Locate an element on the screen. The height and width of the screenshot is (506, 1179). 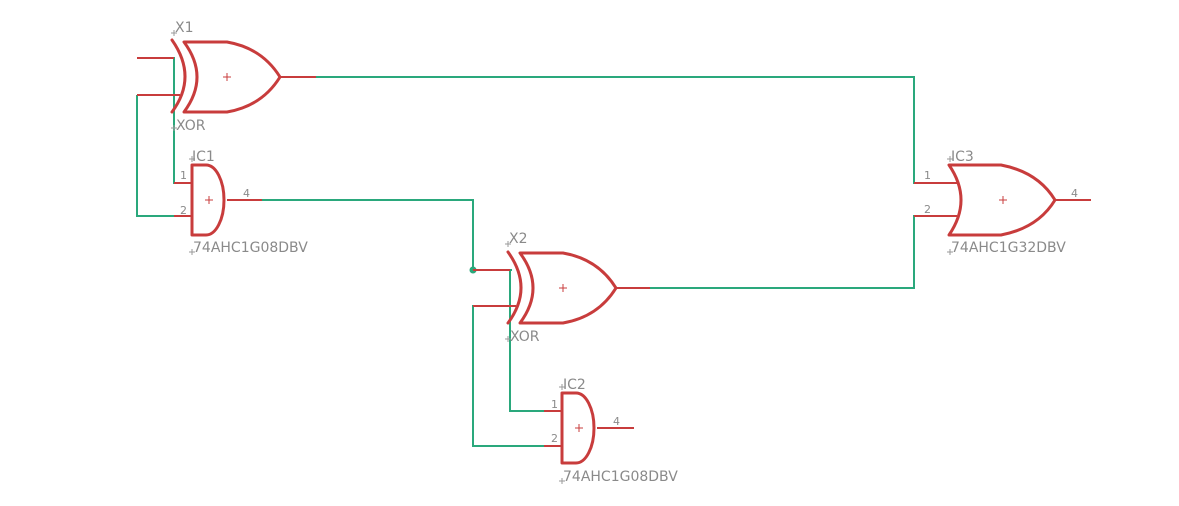
x2-origin-cross is located at coordinates (563, 288).